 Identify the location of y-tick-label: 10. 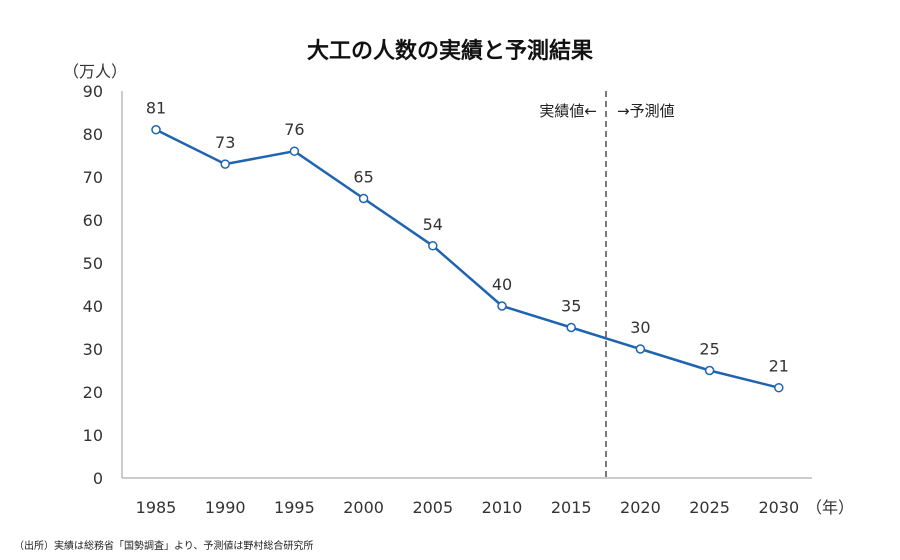
(93, 435).